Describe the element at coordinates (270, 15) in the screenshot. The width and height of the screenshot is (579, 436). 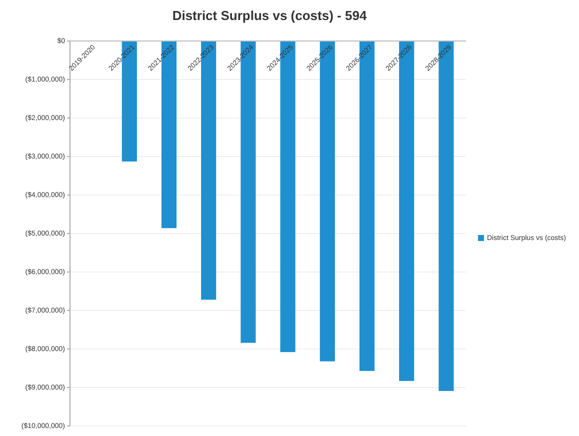
I see `chart-title: District Surplus vs (costs) - 594` at that location.